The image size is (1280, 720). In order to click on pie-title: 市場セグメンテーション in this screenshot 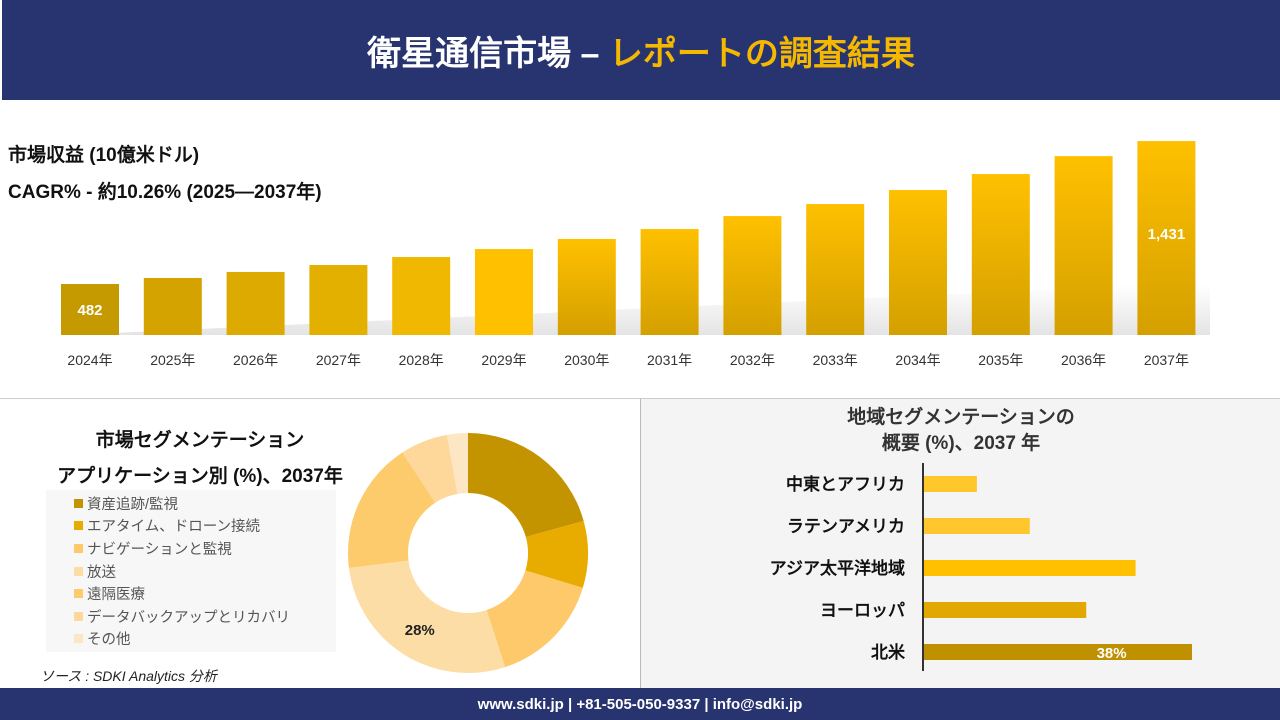, I will do `click(200, 440)`.